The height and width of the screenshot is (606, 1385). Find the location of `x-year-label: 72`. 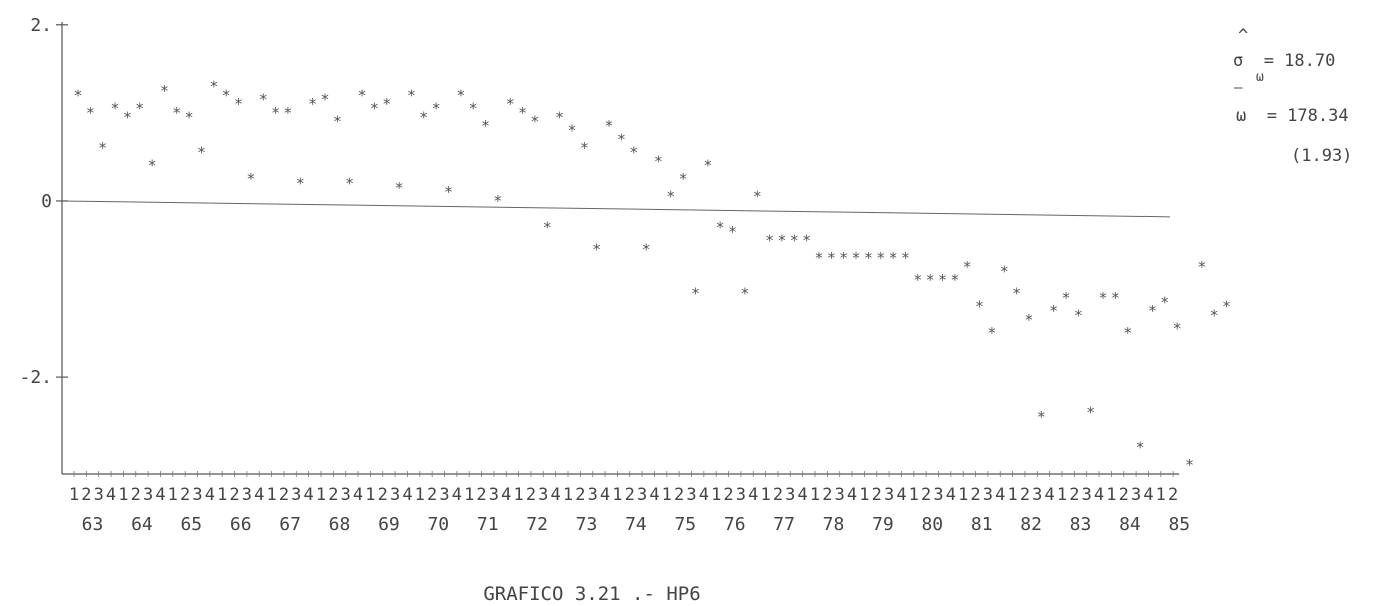

x-year-label: 72 is located at coordinates (537, 524).